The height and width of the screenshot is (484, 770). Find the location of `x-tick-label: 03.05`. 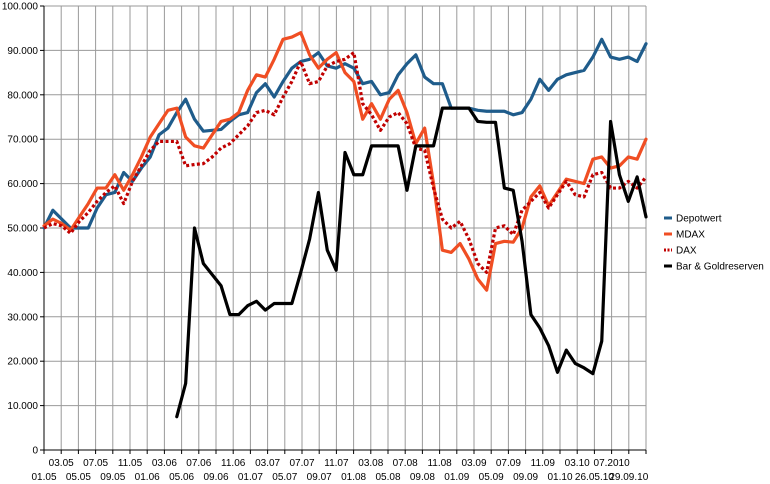

x-tick-label: 03.05 is located at coordinates (61, 463).